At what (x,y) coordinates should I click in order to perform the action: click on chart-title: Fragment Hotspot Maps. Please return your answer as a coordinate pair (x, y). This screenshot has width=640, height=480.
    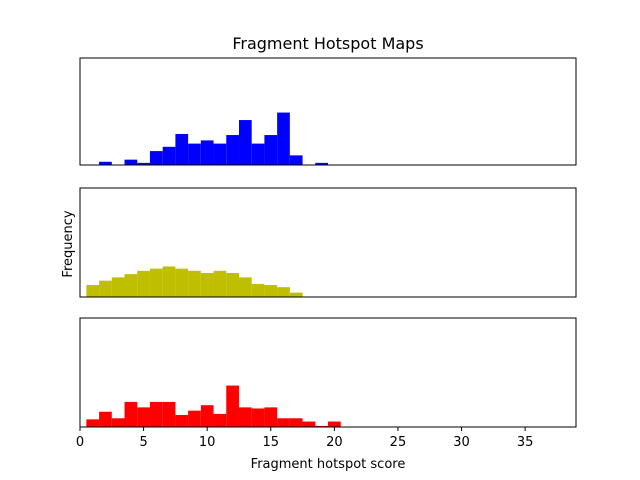
    Looking at the image, I should click on (327, 43).